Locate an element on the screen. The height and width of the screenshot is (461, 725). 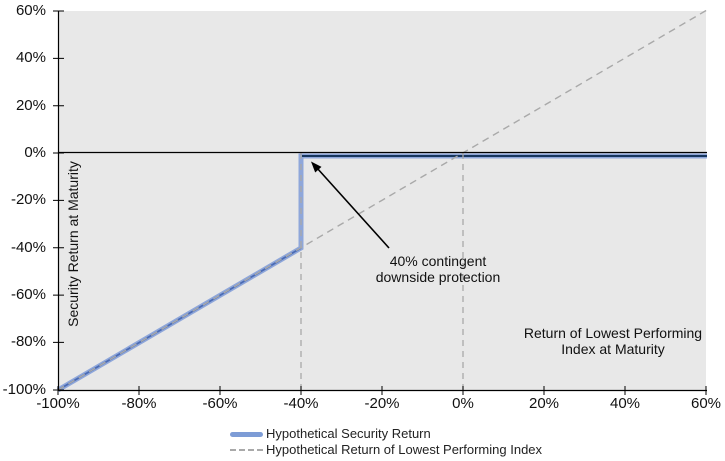
x-tick-label: -20% is located at coordinates (382, 403).